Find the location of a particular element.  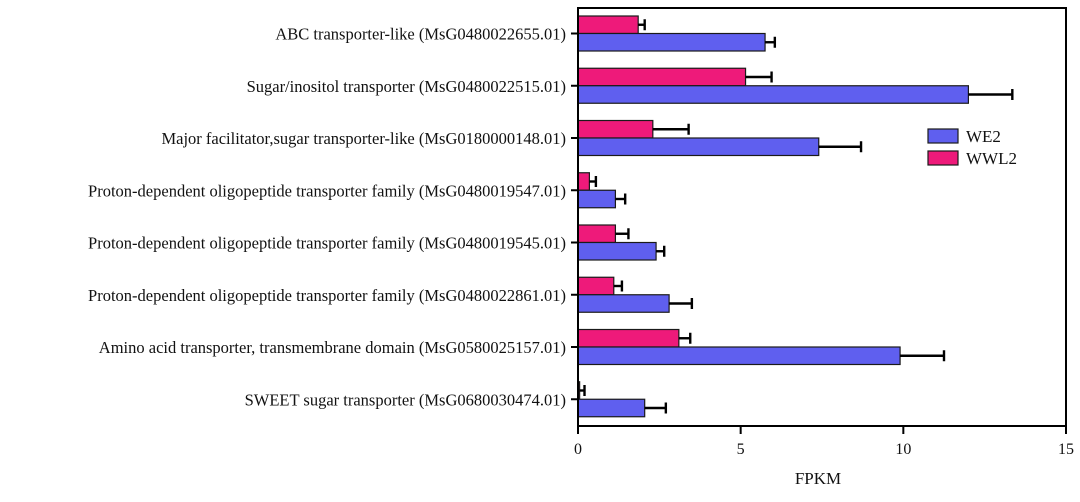

x-tick-label-0: 0 is located at coordinates (578, 449).